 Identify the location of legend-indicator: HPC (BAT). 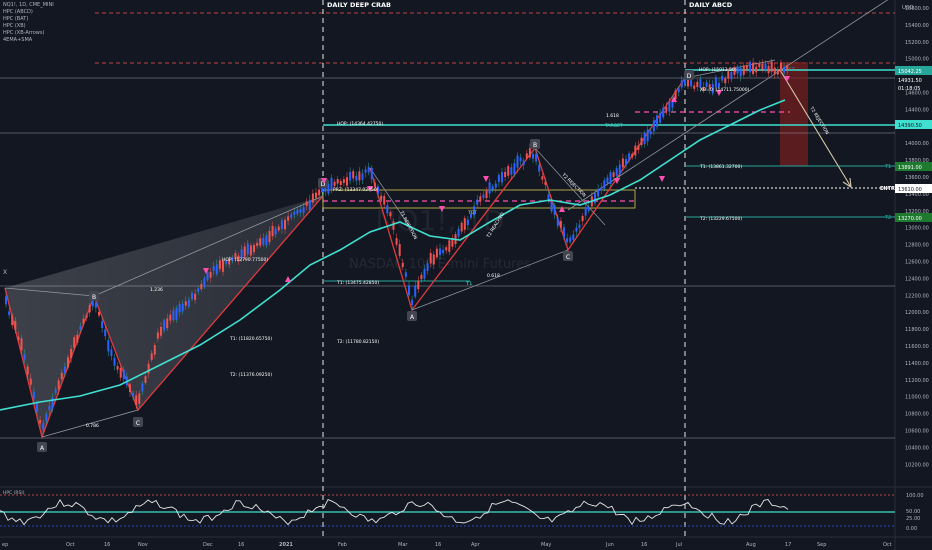
(16, 19).